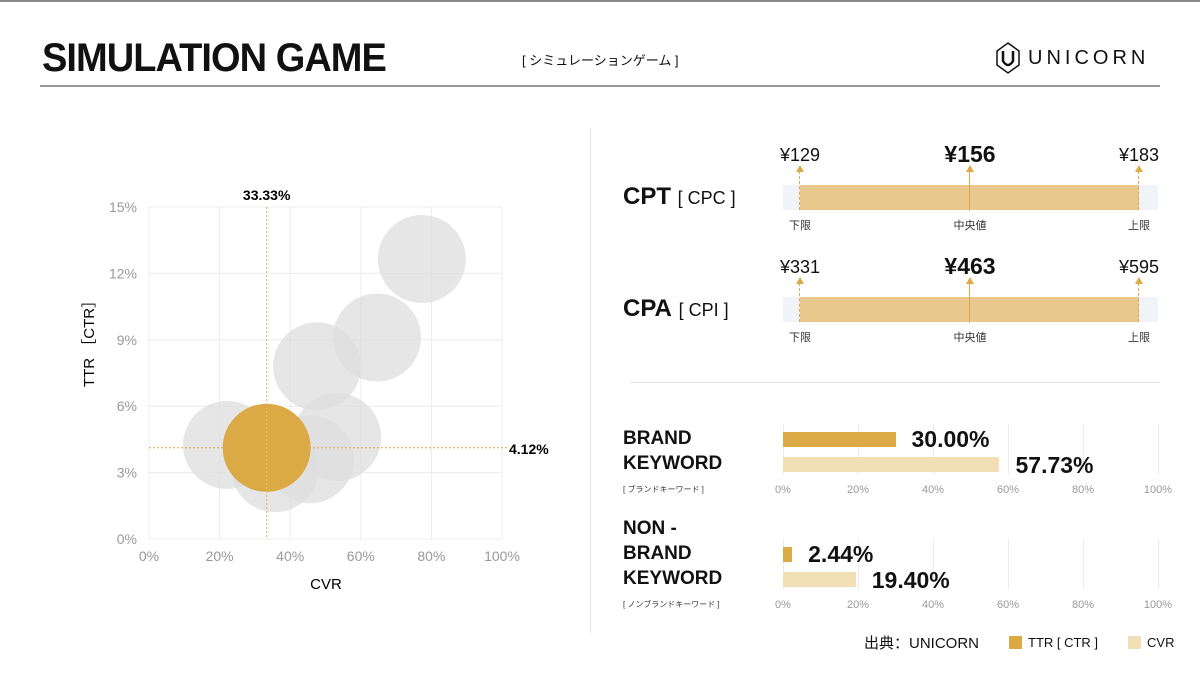 The width and height of the screenshot is (1200, 675). I want to click on x-tick-label: 60%, so click(361, 556).